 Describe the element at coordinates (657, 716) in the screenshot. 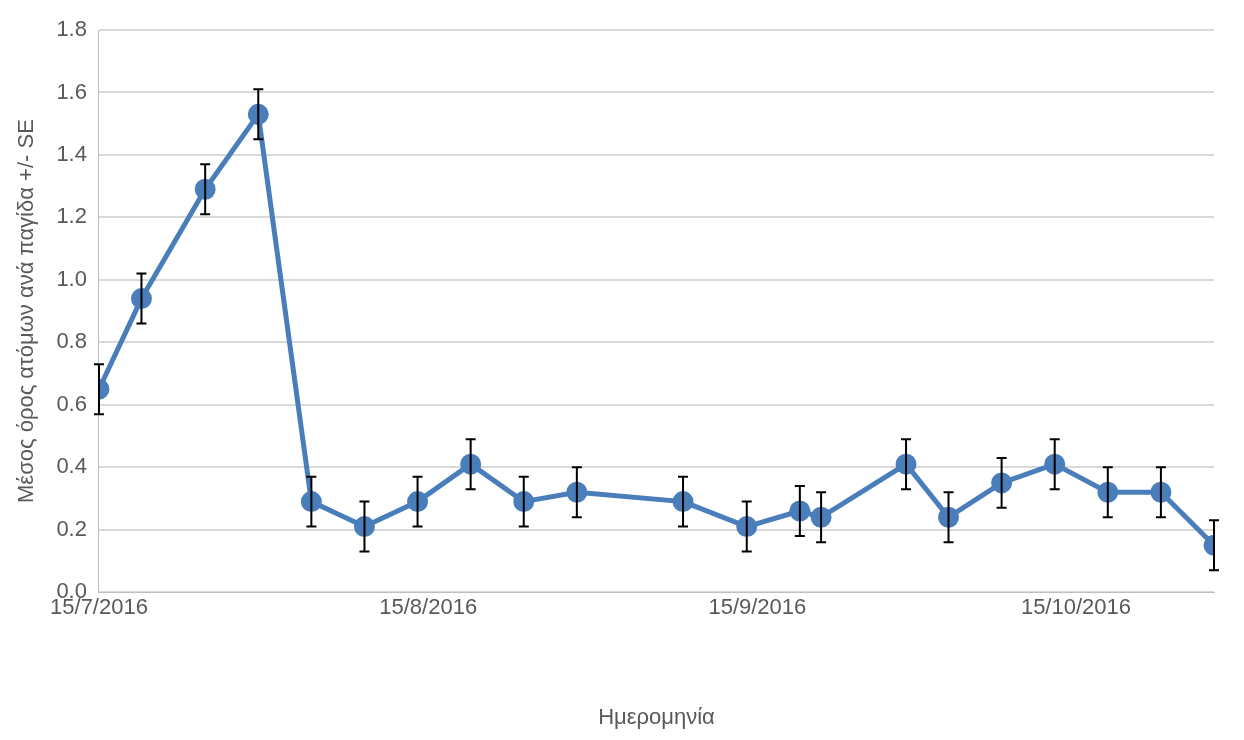

I see `x-axis-title: Ημερομηνία` at that location.